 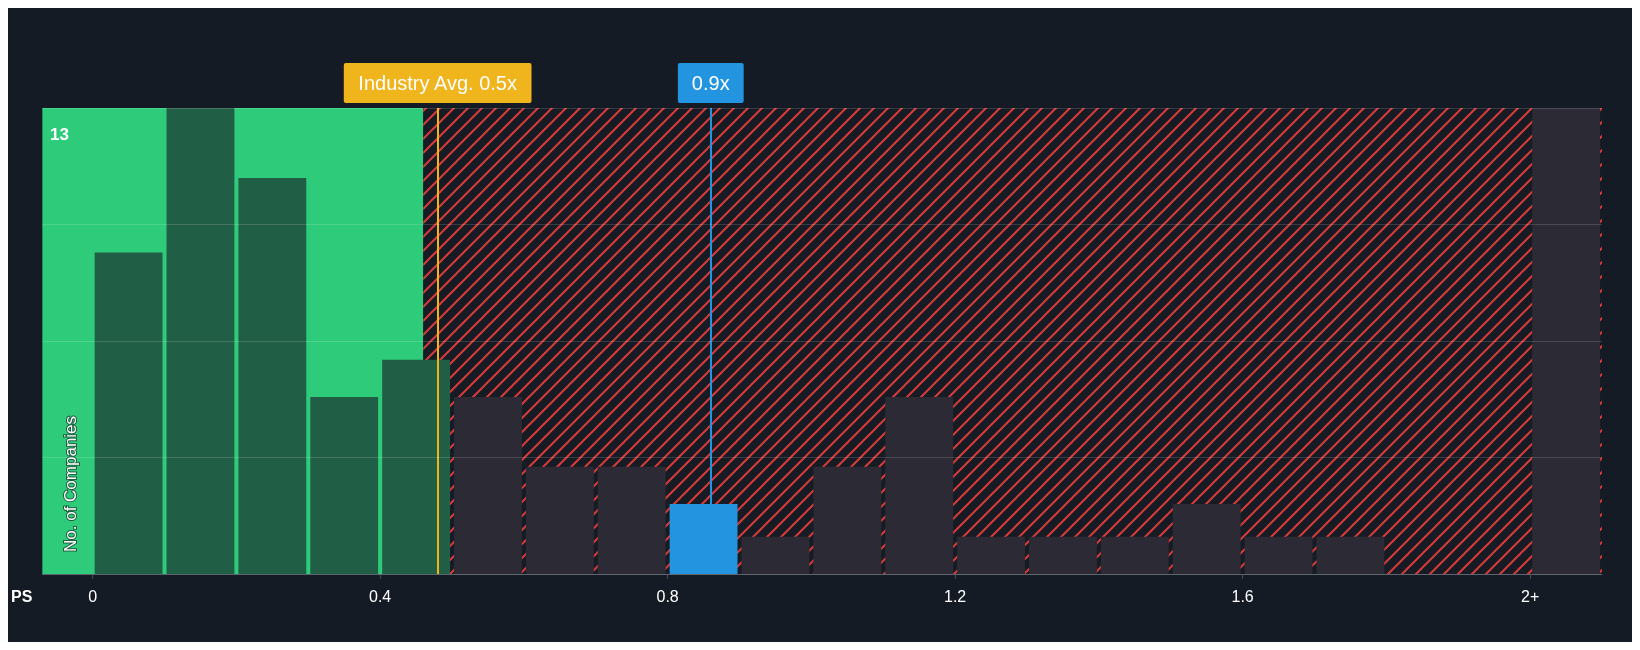 I want to click on x-tick-label: 0.8, so click(x=667, y=596).